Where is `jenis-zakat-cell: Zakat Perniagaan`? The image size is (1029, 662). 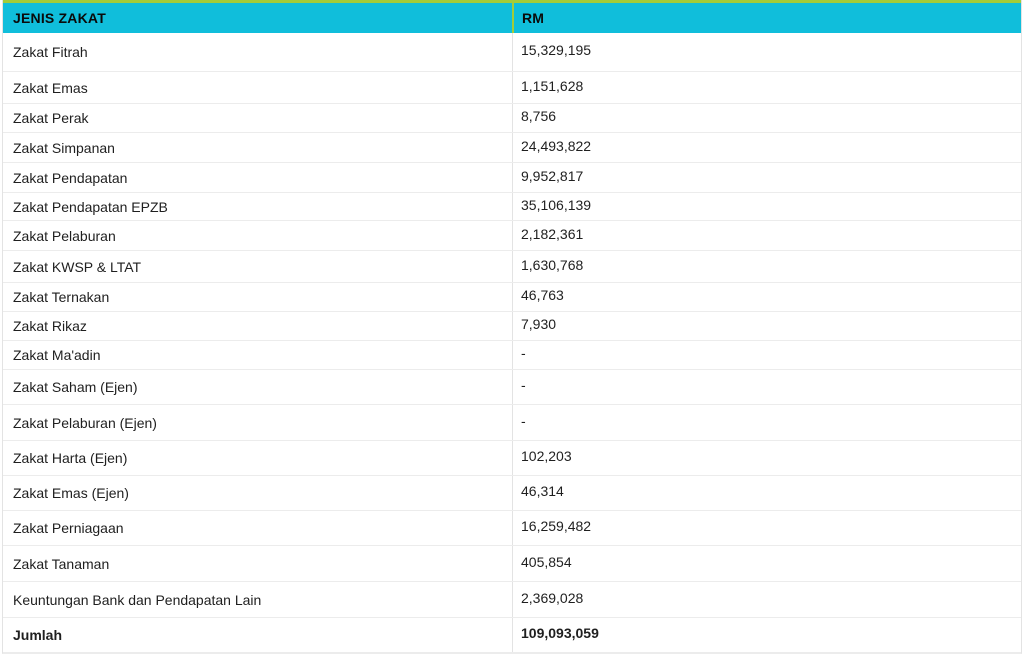 jenis-zakat-cell: Zakat Perniagaan is located at coordinates (68, 528).